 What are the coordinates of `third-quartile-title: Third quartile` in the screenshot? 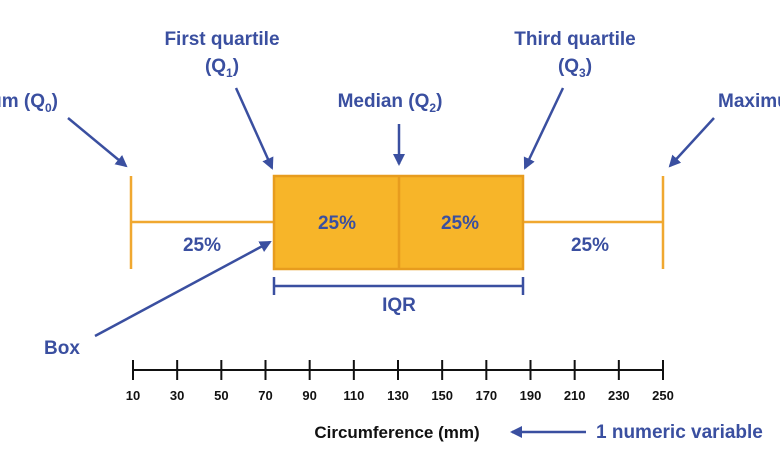 It's located at (574, 39).